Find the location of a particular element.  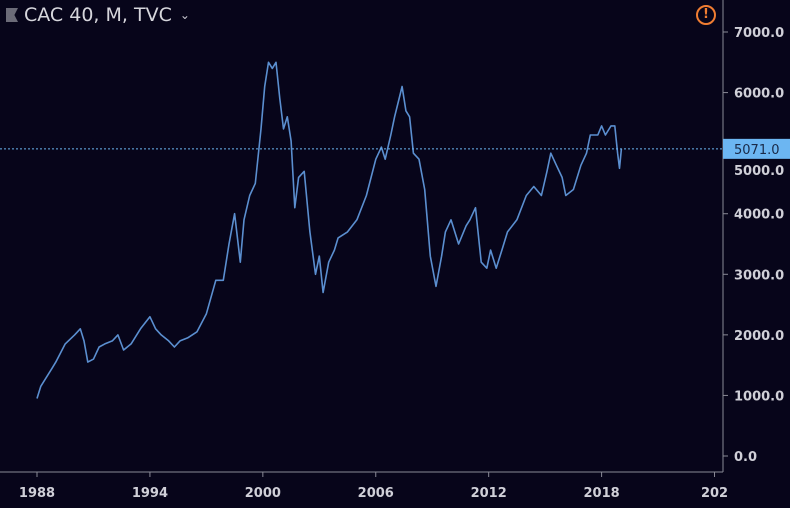

y-tick-label: 7000.0 is located at coordinates (759, 33).